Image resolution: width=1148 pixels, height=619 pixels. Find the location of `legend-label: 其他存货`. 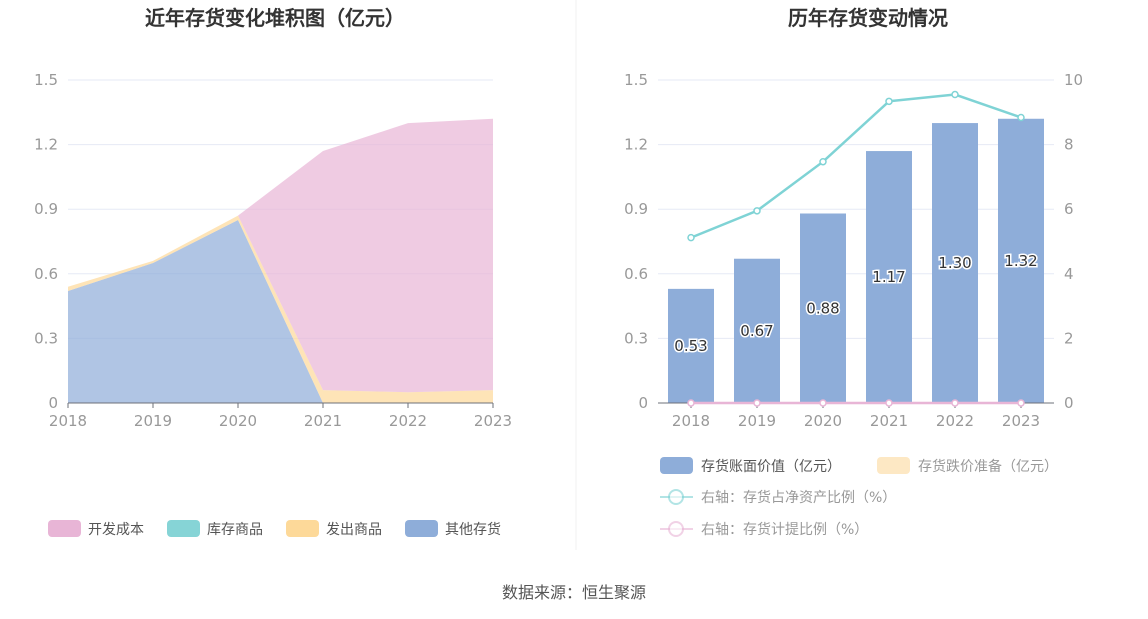

legend-label: 其他存货 is located at coordinates (473, 529).